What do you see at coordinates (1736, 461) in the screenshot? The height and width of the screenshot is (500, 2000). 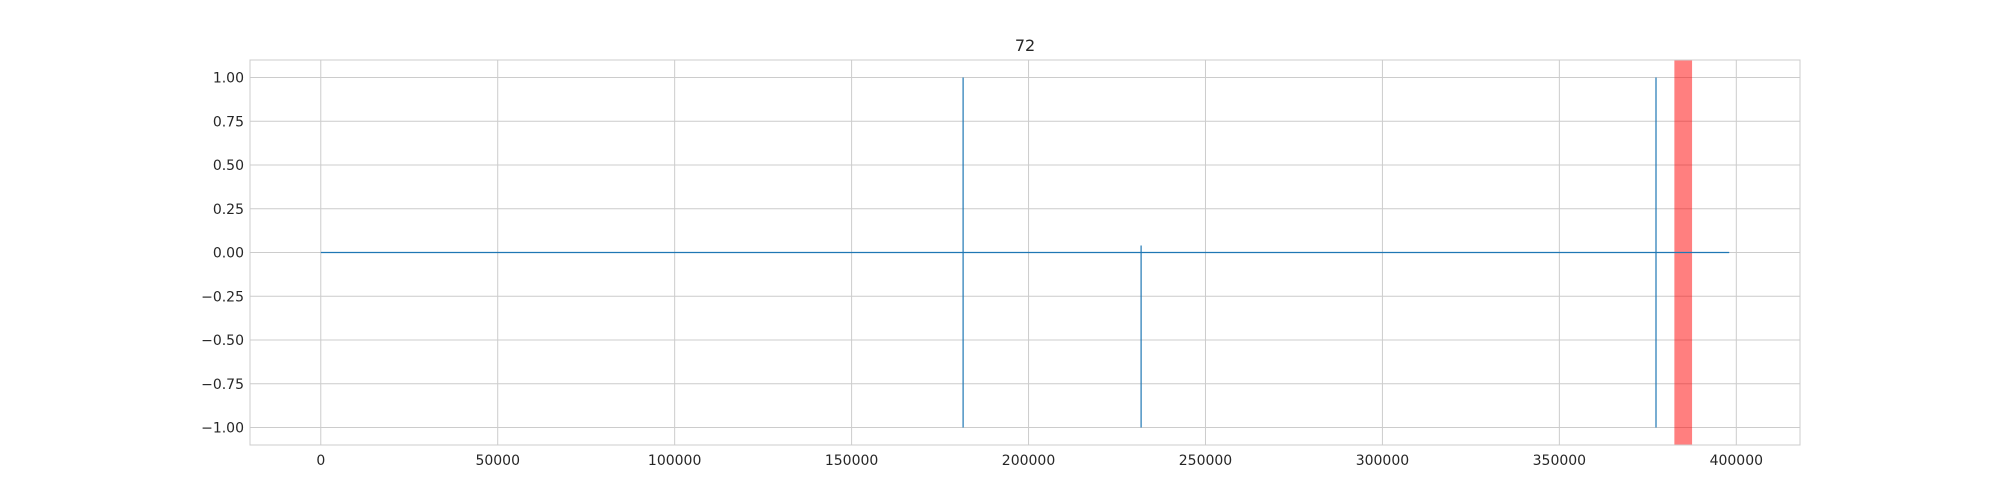 I see `x-tick-label: 400000` at bounding box center [1736, 461].